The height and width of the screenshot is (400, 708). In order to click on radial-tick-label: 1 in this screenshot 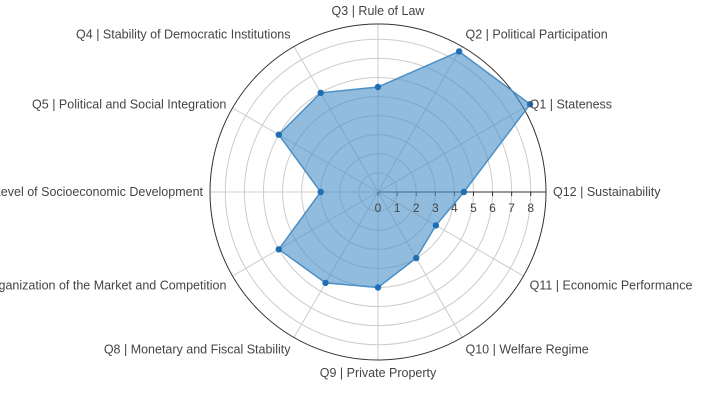, I will do `click(397, 208)`.